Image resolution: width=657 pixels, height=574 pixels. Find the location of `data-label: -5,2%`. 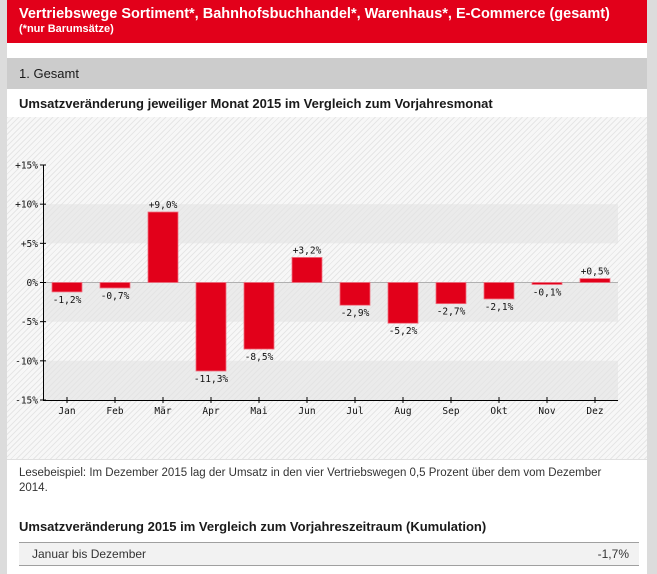

data-label: -5,2% is located at coordinates (403, 331).